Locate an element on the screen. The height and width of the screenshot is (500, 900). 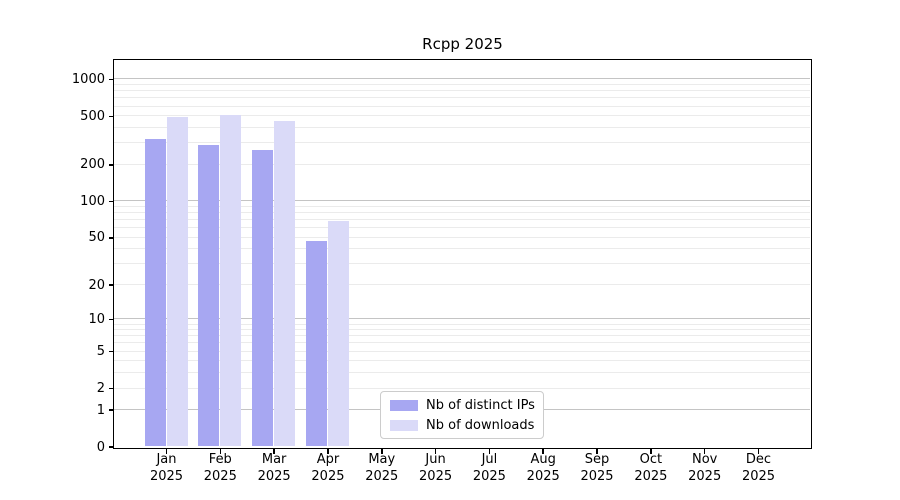
x-axis-tick-label: Aug 2025 is located at coordinates (543, 468).